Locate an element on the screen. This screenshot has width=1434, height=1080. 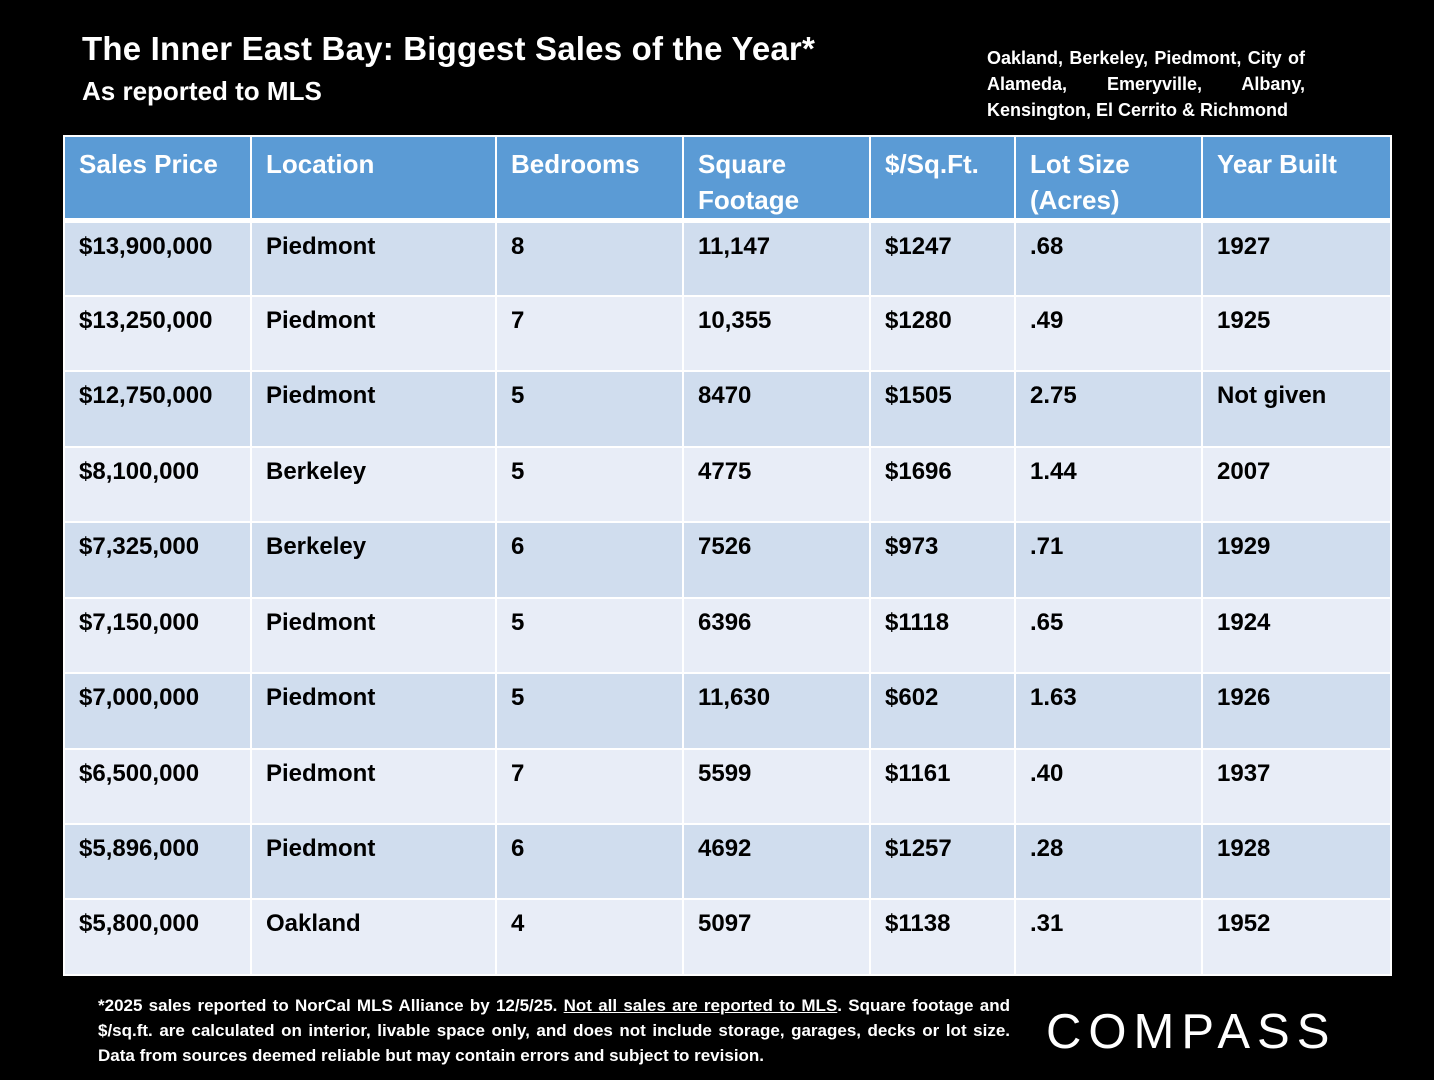
cell-square-footage: 11,630 is located at coordinates (776, 711).